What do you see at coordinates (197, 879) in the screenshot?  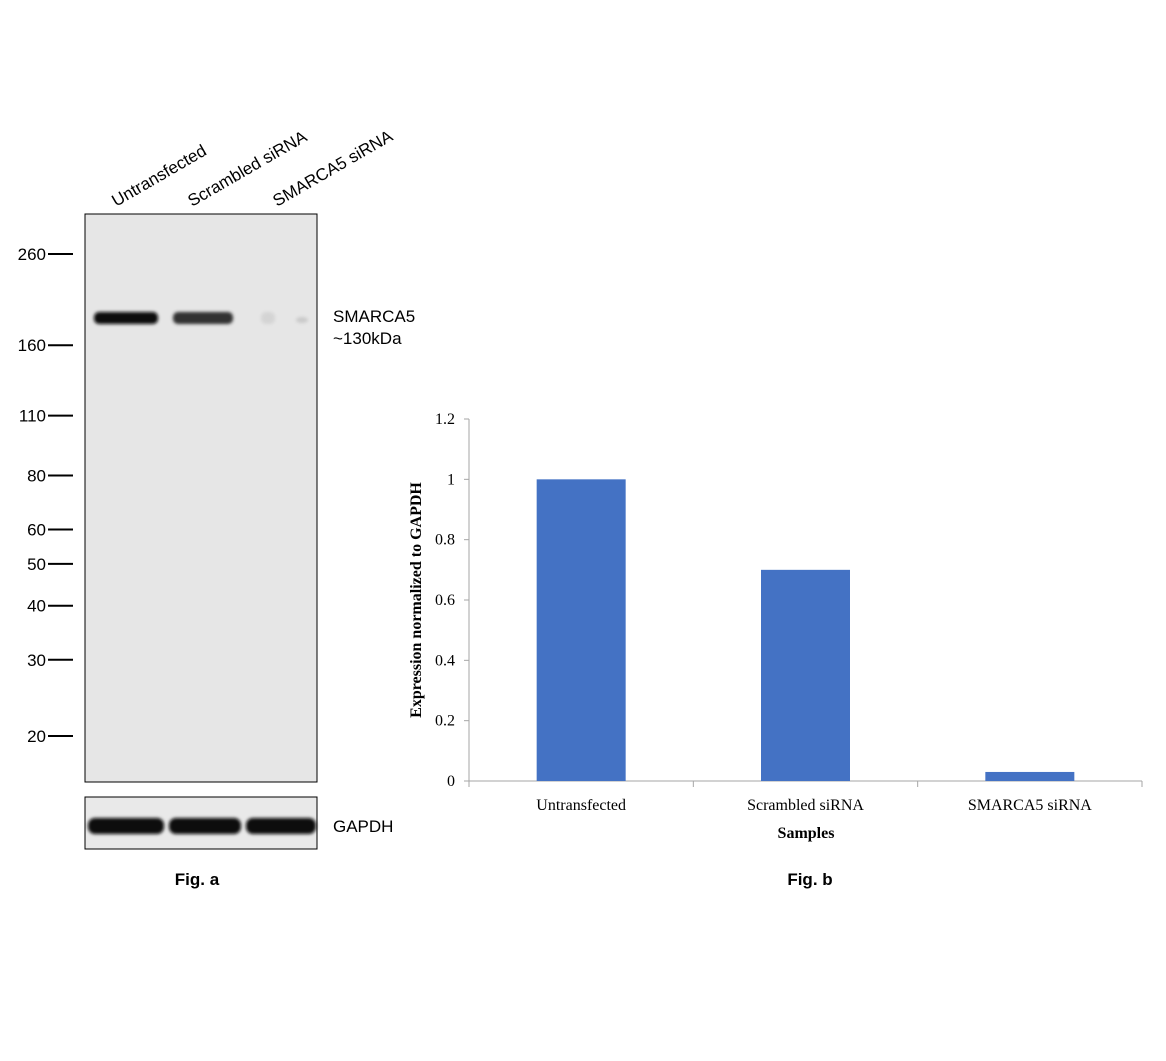 I see `fig-a-caption: Fig. a` at bounding box center [197, 879].